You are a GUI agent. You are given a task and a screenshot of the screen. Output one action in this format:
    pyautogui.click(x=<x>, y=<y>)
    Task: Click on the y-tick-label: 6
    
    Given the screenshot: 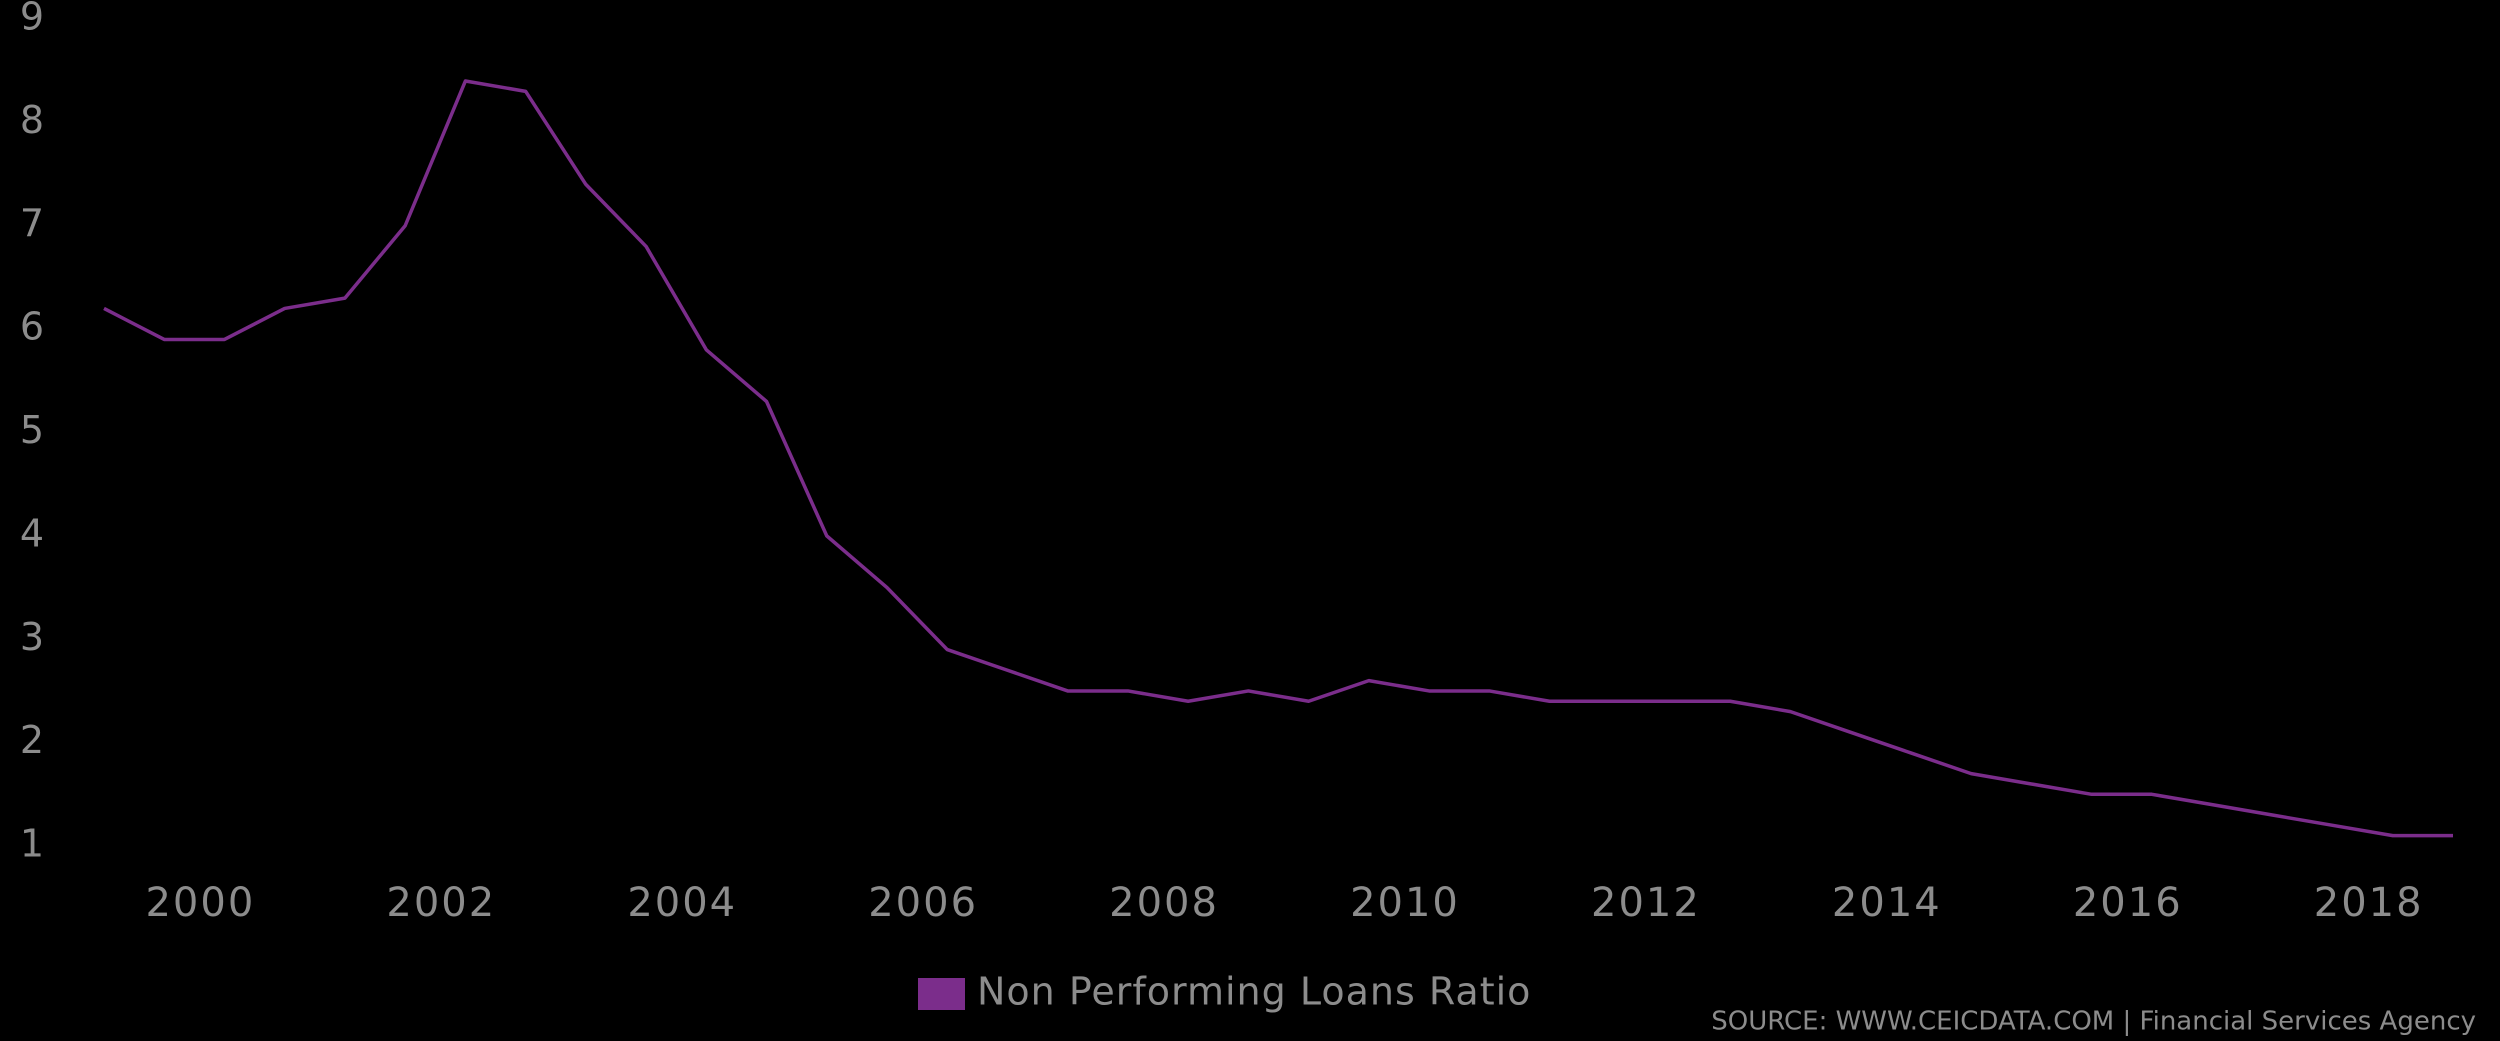 What is the action you would take?
    pyautogui.click(x=32, y=327)
    